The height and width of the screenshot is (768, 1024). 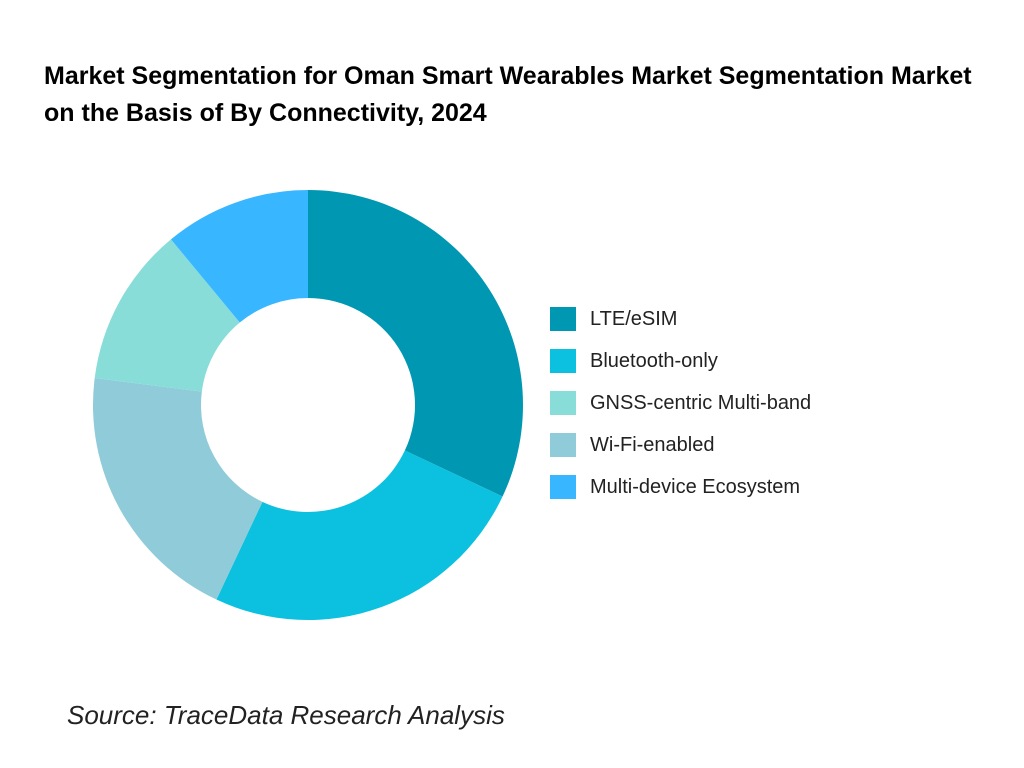 I want to click on source-note: Source: TraceData Research Analysis, so click(x=286, y=715).